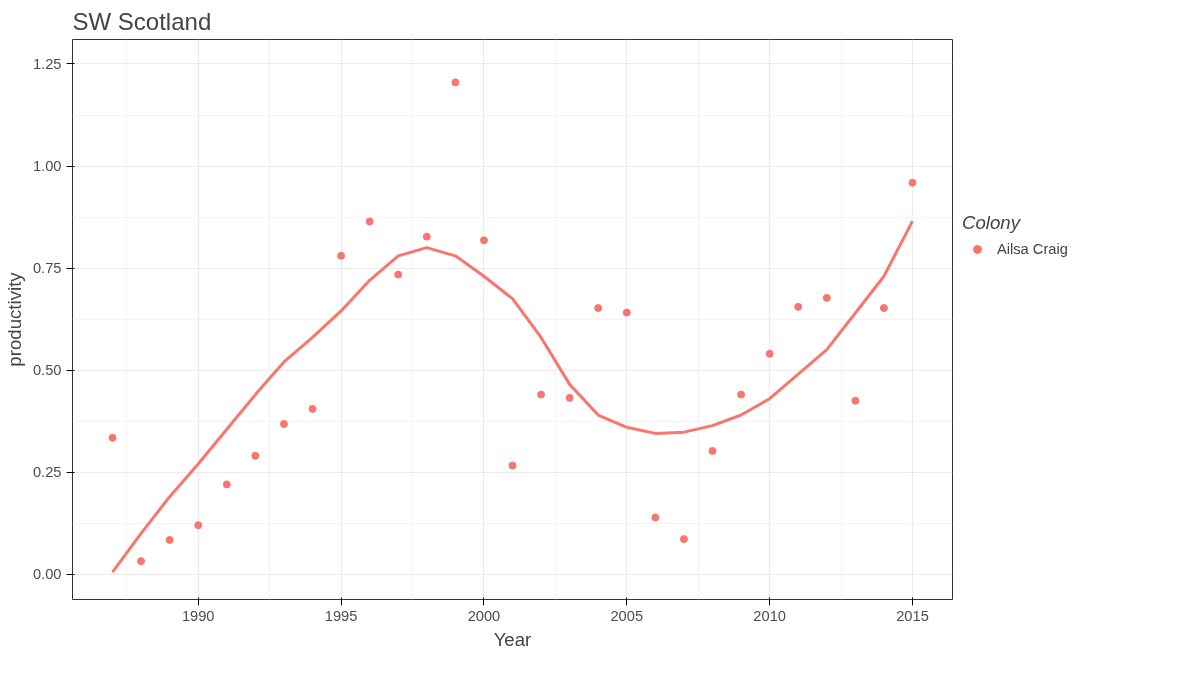 The height and width of the screenshot is (691, 1182). I want to click on legend-title: Colony, so click(992, 223).